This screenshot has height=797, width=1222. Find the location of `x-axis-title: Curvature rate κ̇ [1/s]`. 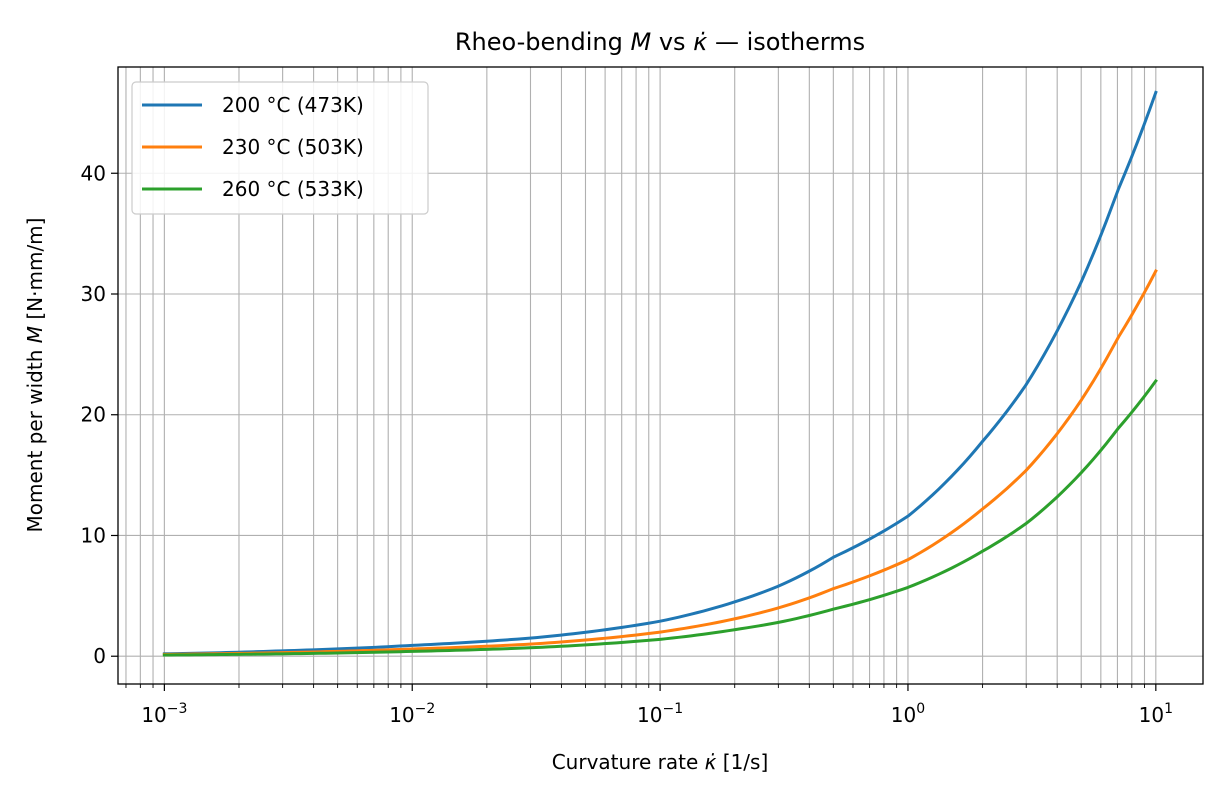

x-axis-title: Curvature rate κ̇ [1/s] is located at coordinates (660, 762).